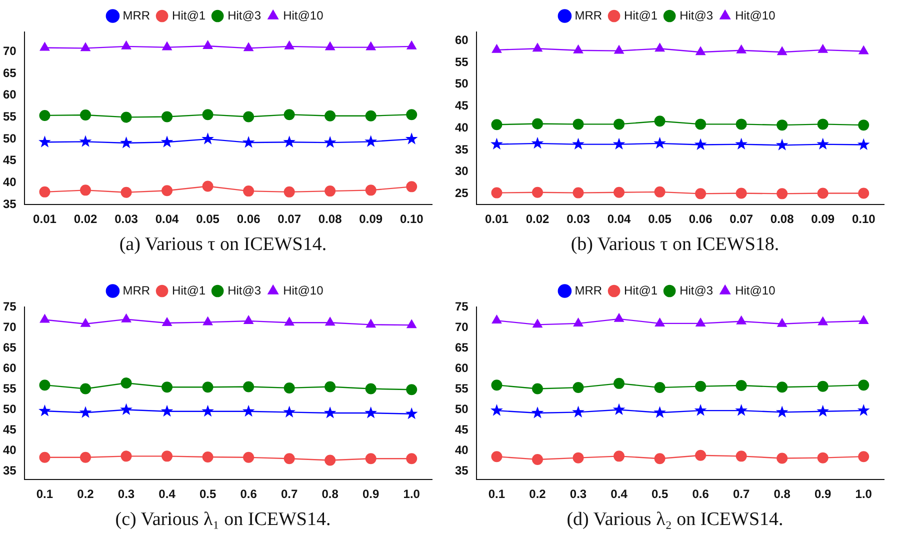 This screenshot has height=543, width=904. Describe the element at coordinates (588, 15) in the screenshot. I see `legend-label: MRR` at that location.